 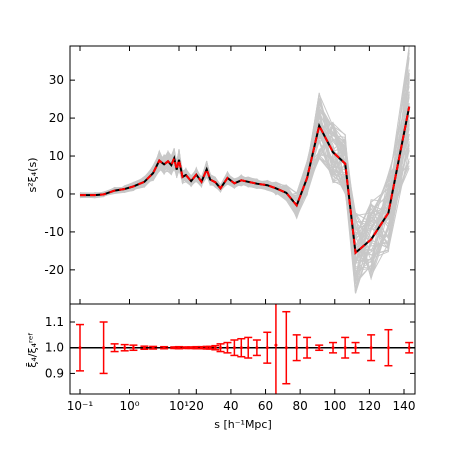 What do you see at coordinates (54, 348) in the screenshot?
I see `bottom-y-tick-label: 1.0` at bounding box center [54, 348].